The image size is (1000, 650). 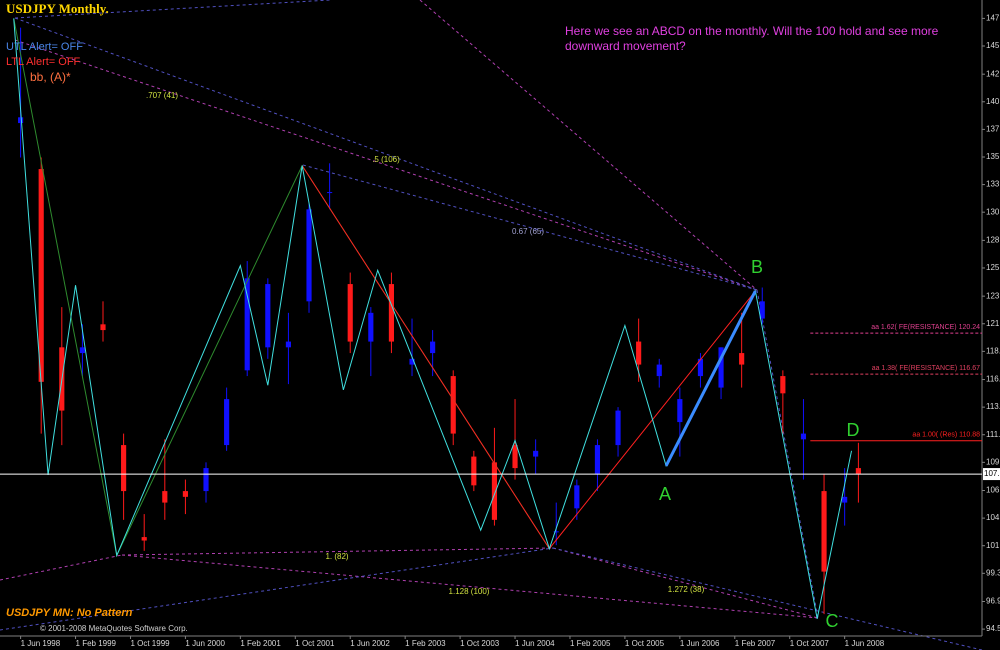 What do you see at coordinates (665, 494) in the screenshot?
I see `pattern-label: A` at bounding box center [665, 494].